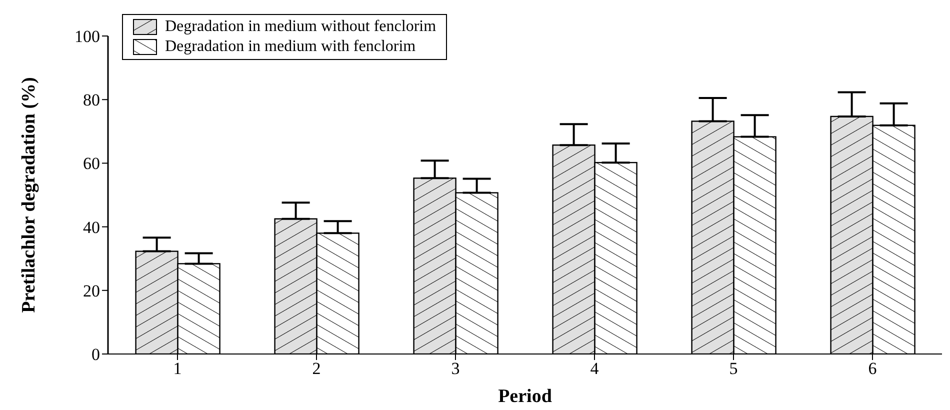  What do you see at coordinates (91, 290) in the screenshot?
I see `y-tick-label: 20` at bounding box center [91, 290].